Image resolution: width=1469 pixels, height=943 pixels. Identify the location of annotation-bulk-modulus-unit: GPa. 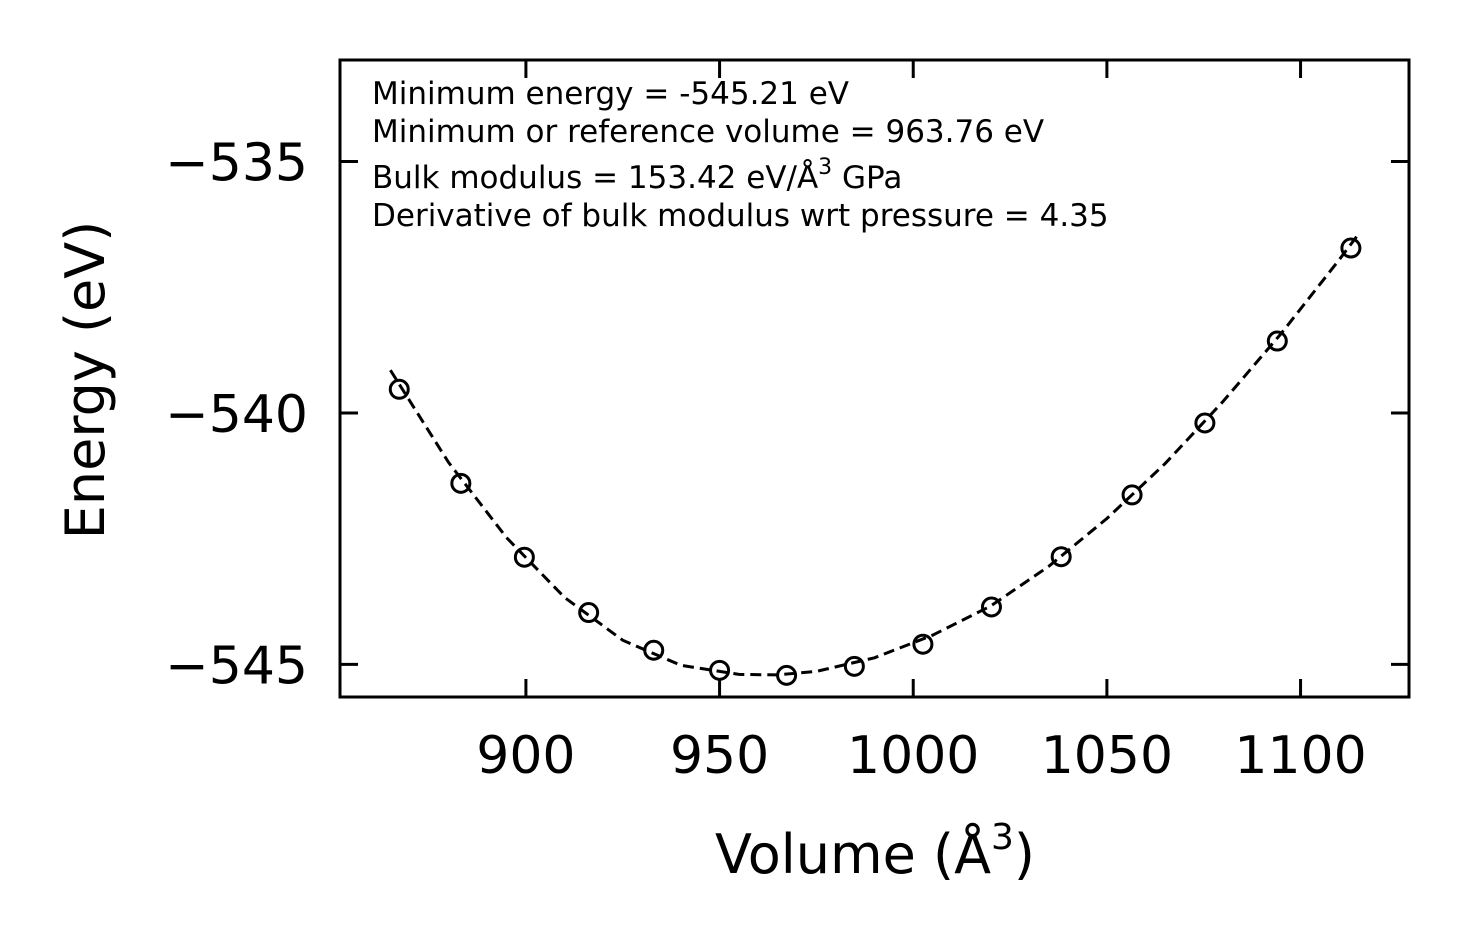
(867, 178).